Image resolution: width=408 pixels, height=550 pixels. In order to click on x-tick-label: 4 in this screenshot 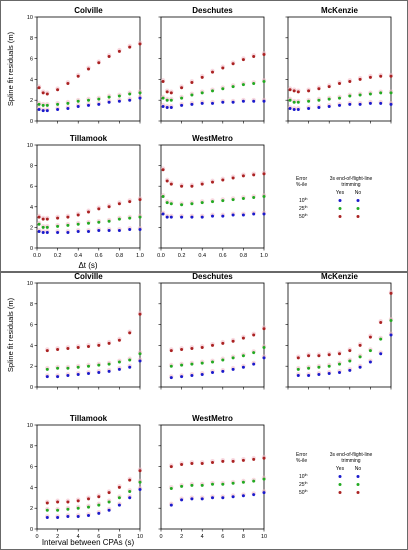, I will do `click(78, 537)`.